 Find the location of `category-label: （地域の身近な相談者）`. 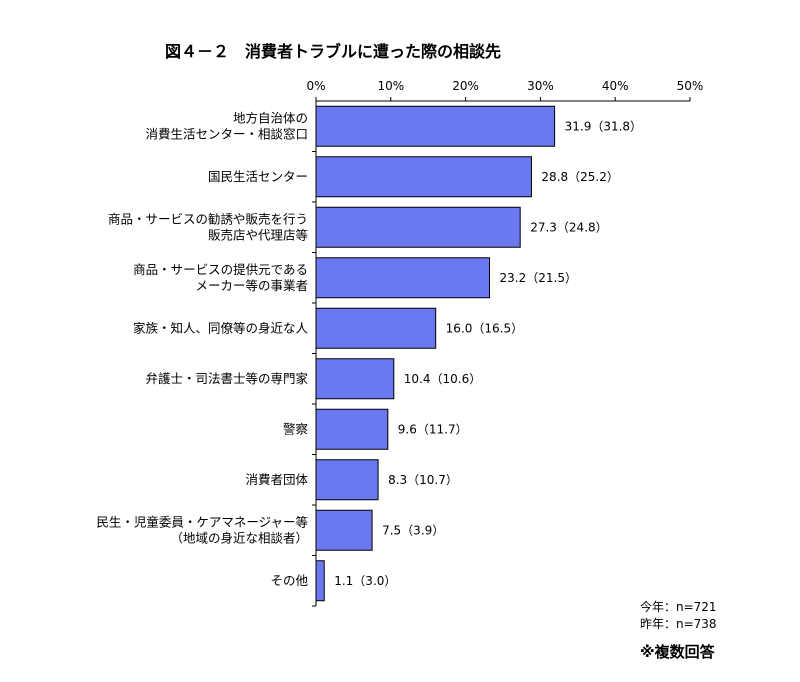

category-label: （地域の身近な相談者） is located at coordinates (239, 537).